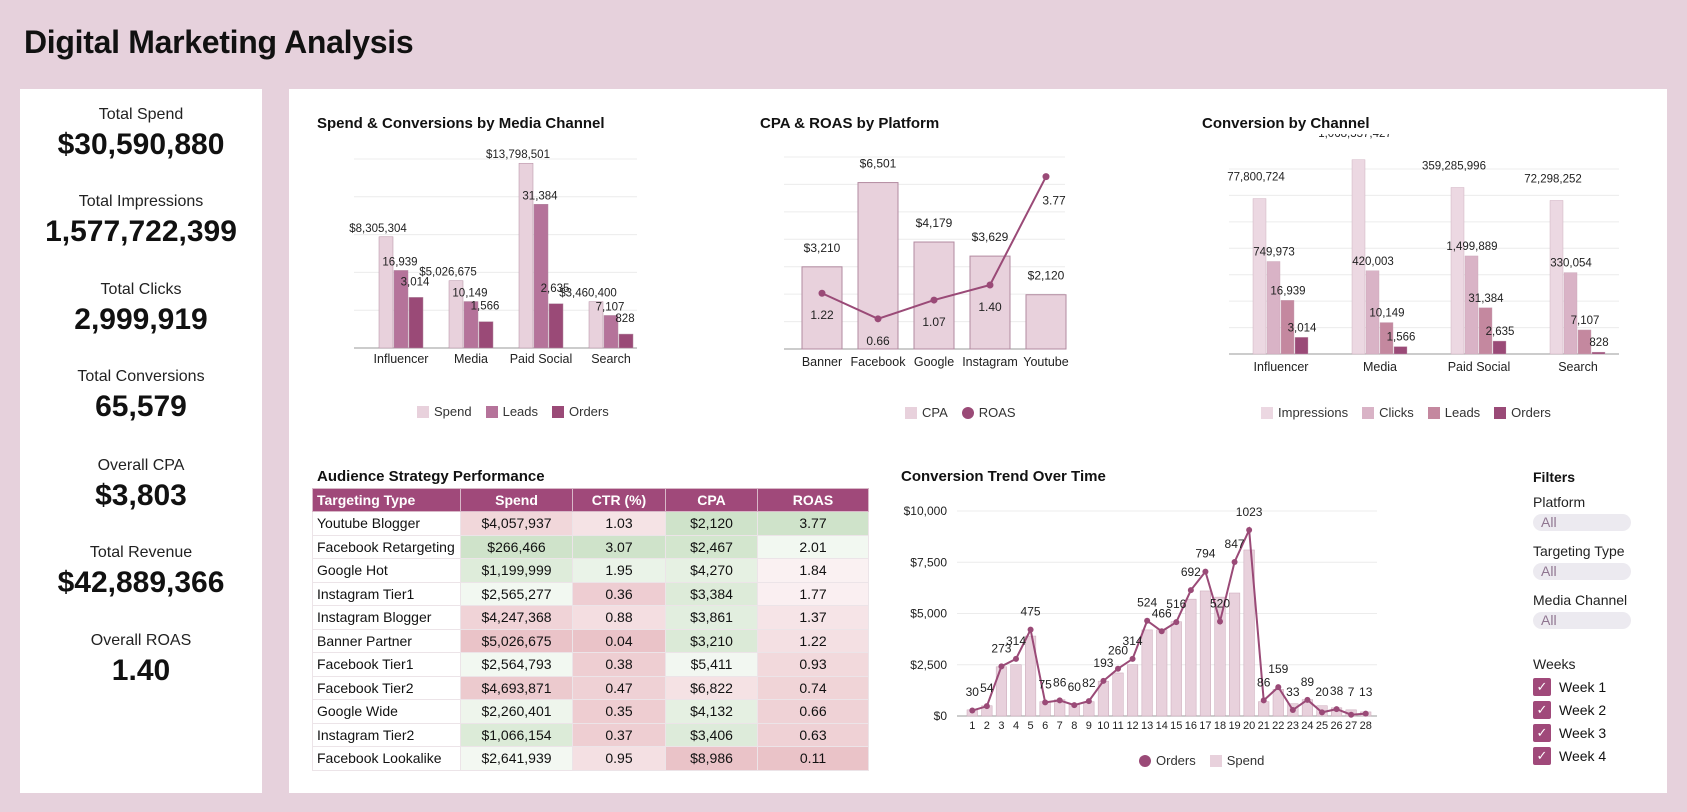 The height and width of the screenshot is (812, 1687). Describe the element at coordinates (1556, 277) in the screenshot. I see `bar-impressions-search` at that location.